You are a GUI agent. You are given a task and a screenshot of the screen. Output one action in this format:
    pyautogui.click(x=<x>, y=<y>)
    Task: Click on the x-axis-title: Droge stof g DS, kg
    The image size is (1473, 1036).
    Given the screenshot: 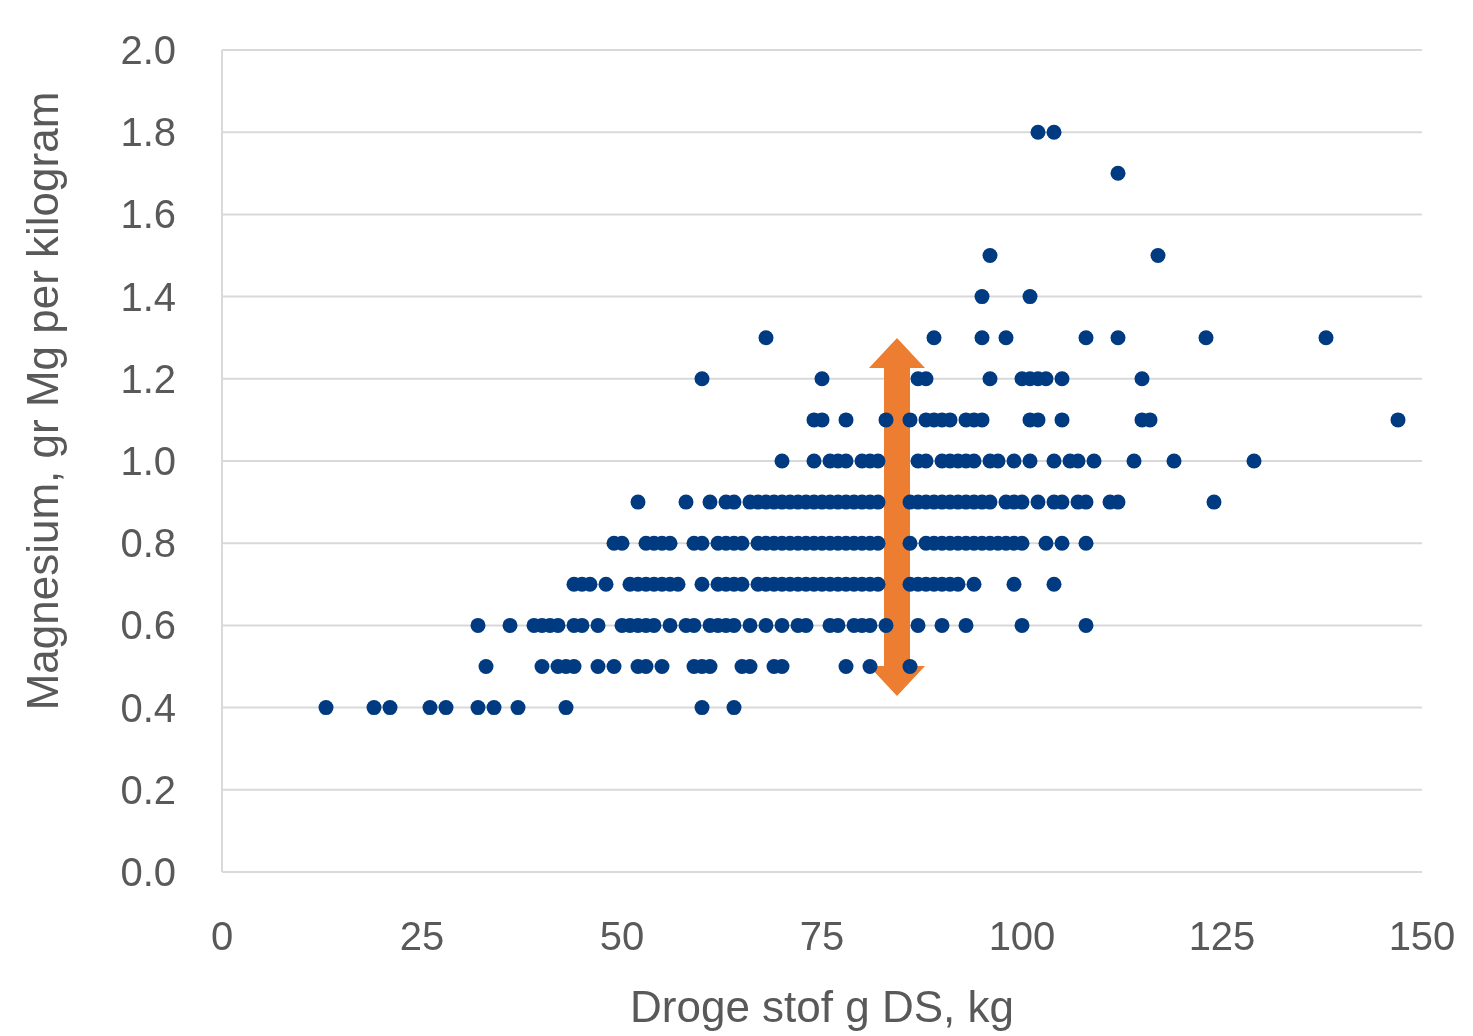 What is the action you would take?
    pyautogui.click(x=822, y=1006)
    